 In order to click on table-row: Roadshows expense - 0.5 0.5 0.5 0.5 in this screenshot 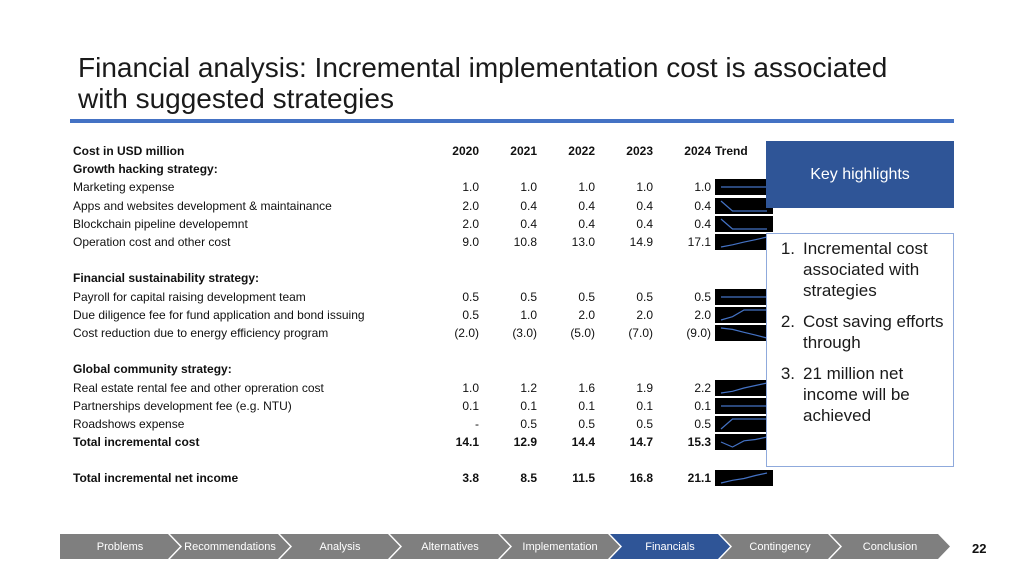, I will do `click(423, 424)`.